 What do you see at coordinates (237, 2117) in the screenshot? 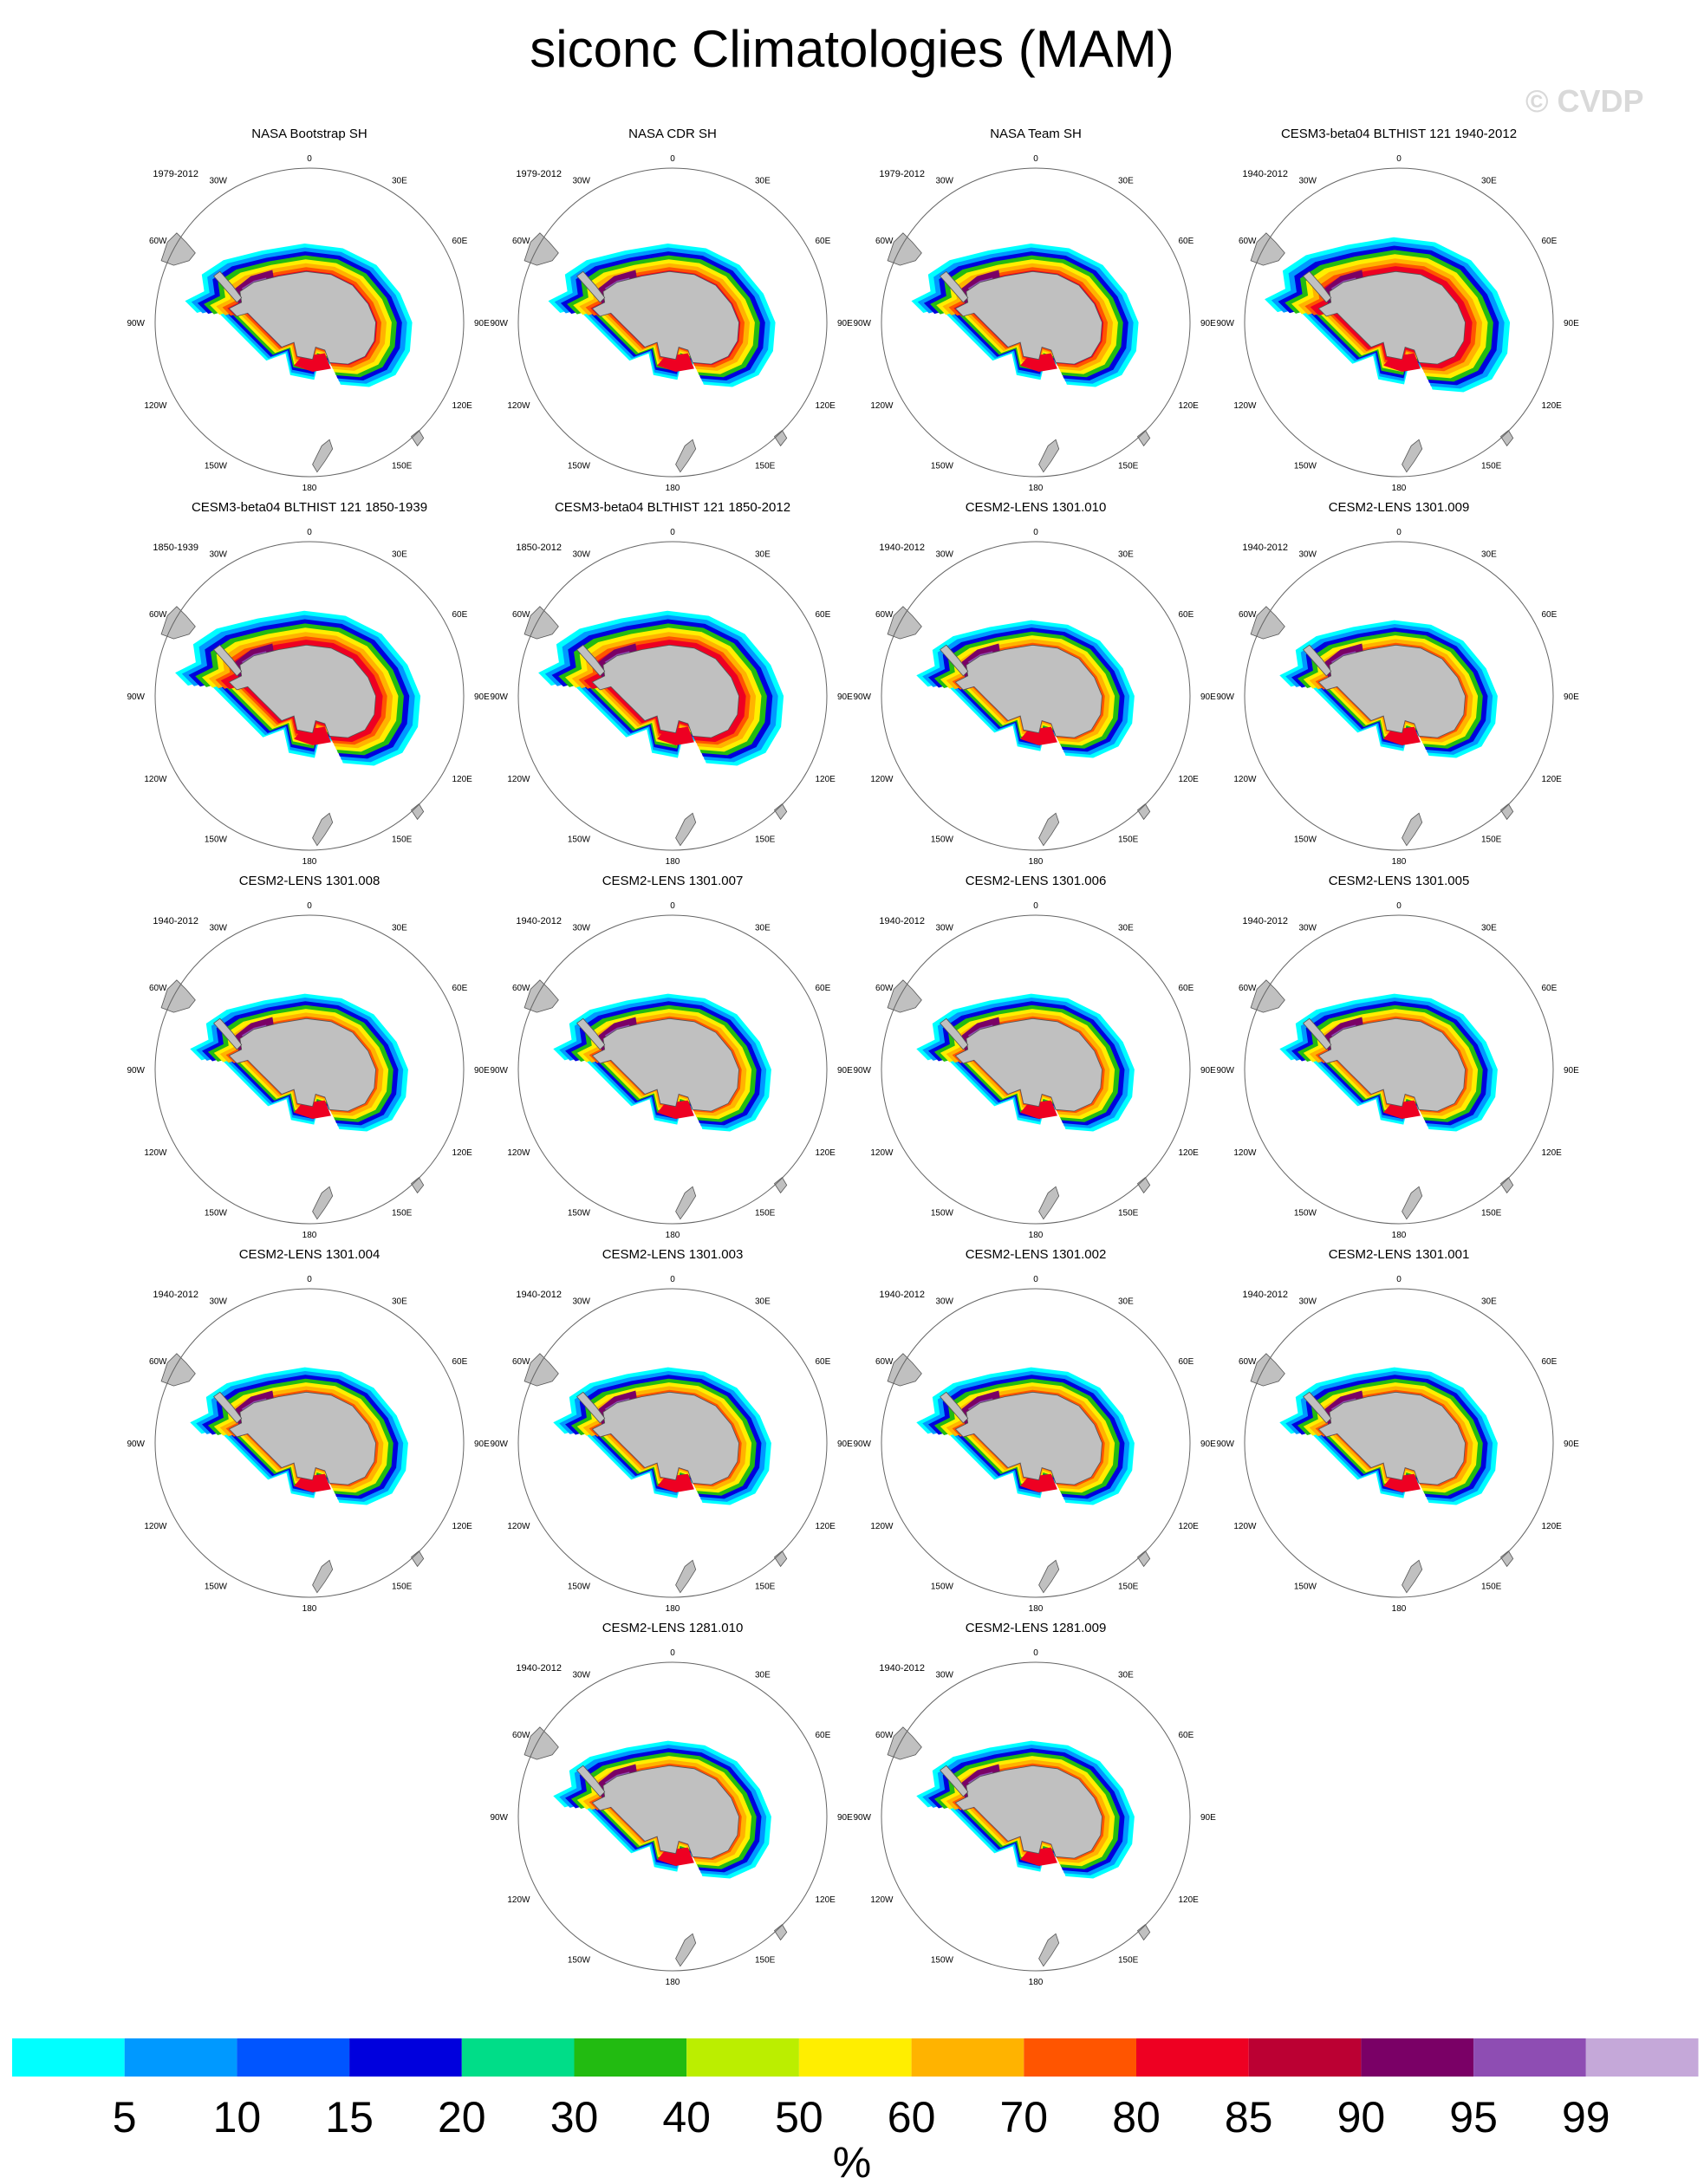
I see `colorbar-tick-label: 10` at bounding box center [237, 2117].